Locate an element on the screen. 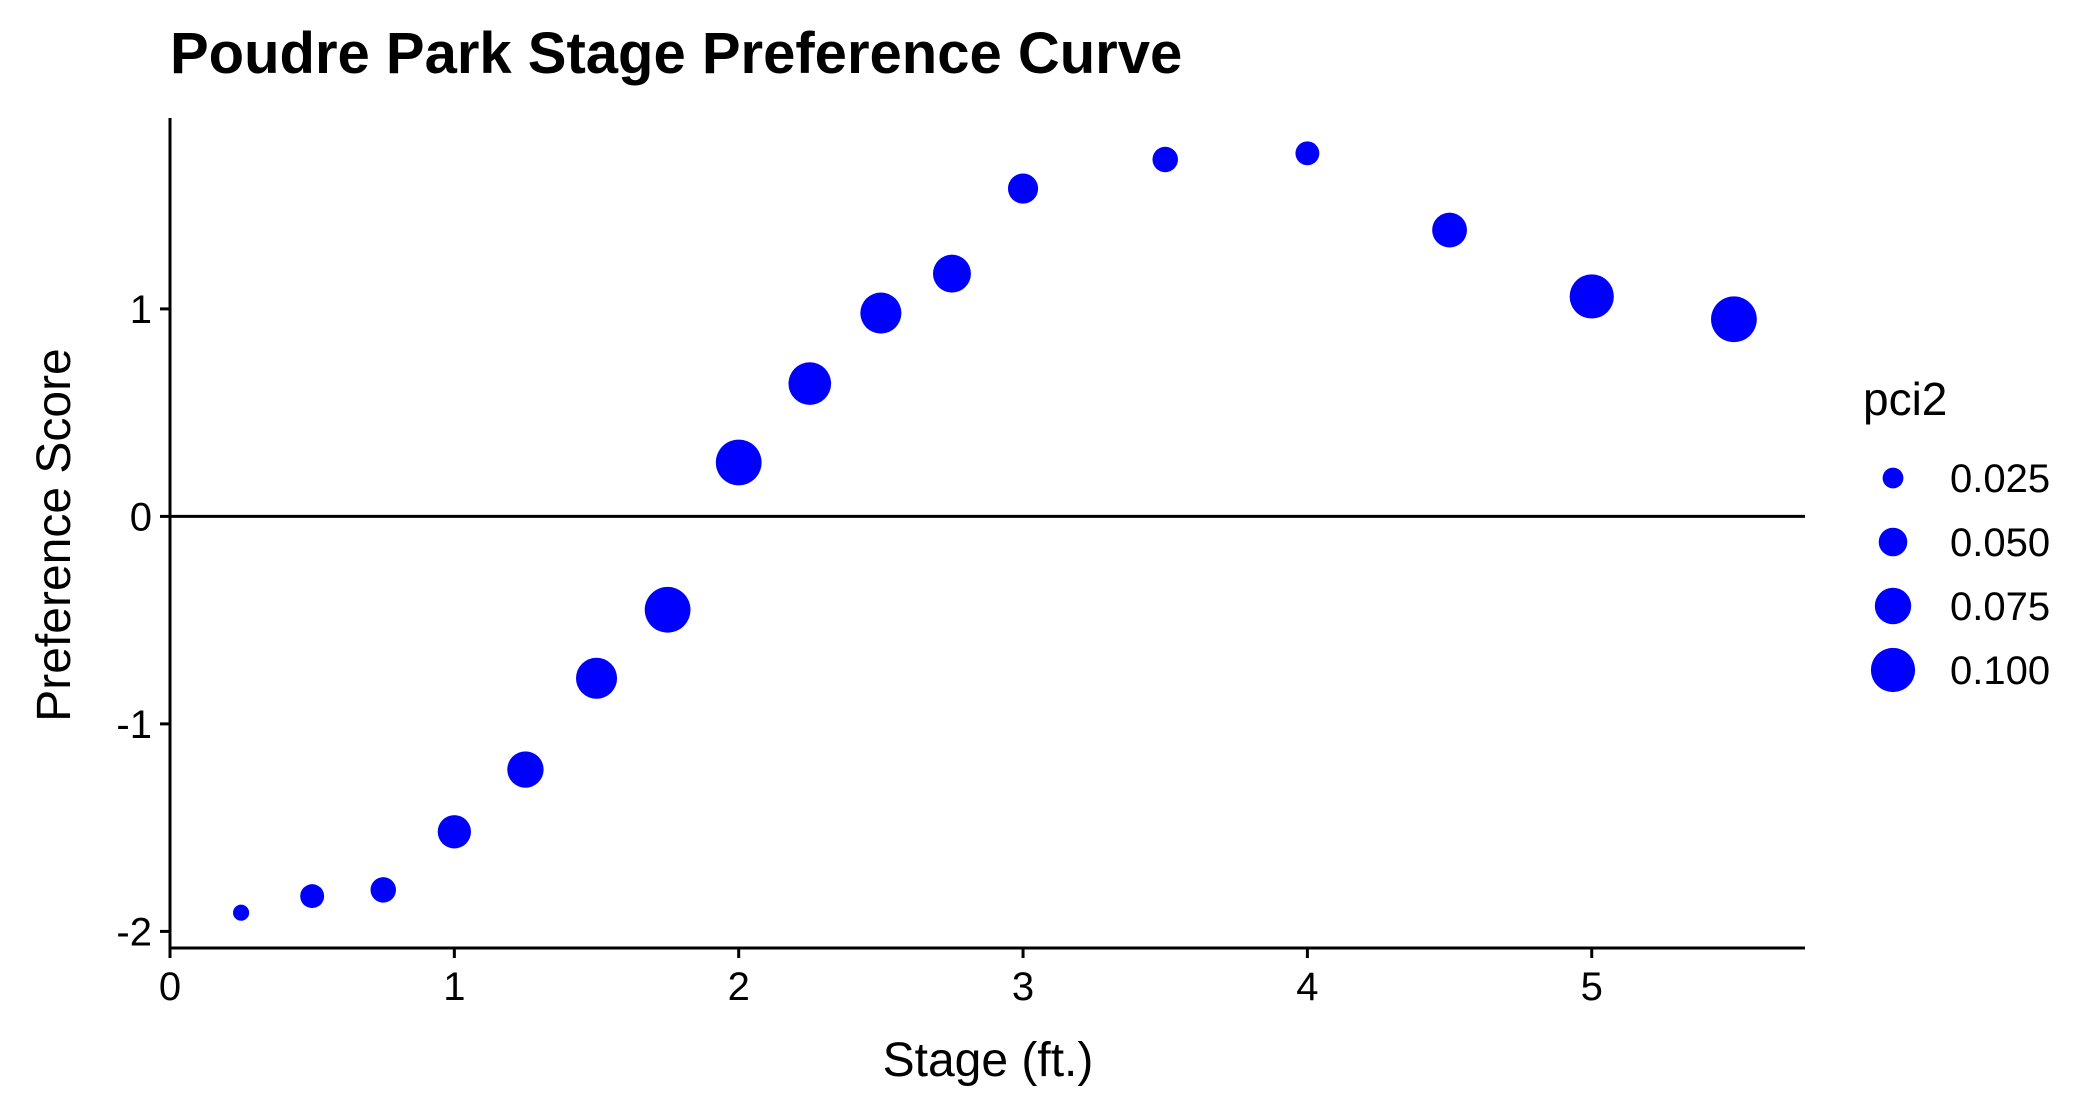 Image resolution: width=2100 pixels, height=1113 pixels. legend-label: 0.100 is located at coordinates (2000, 671).